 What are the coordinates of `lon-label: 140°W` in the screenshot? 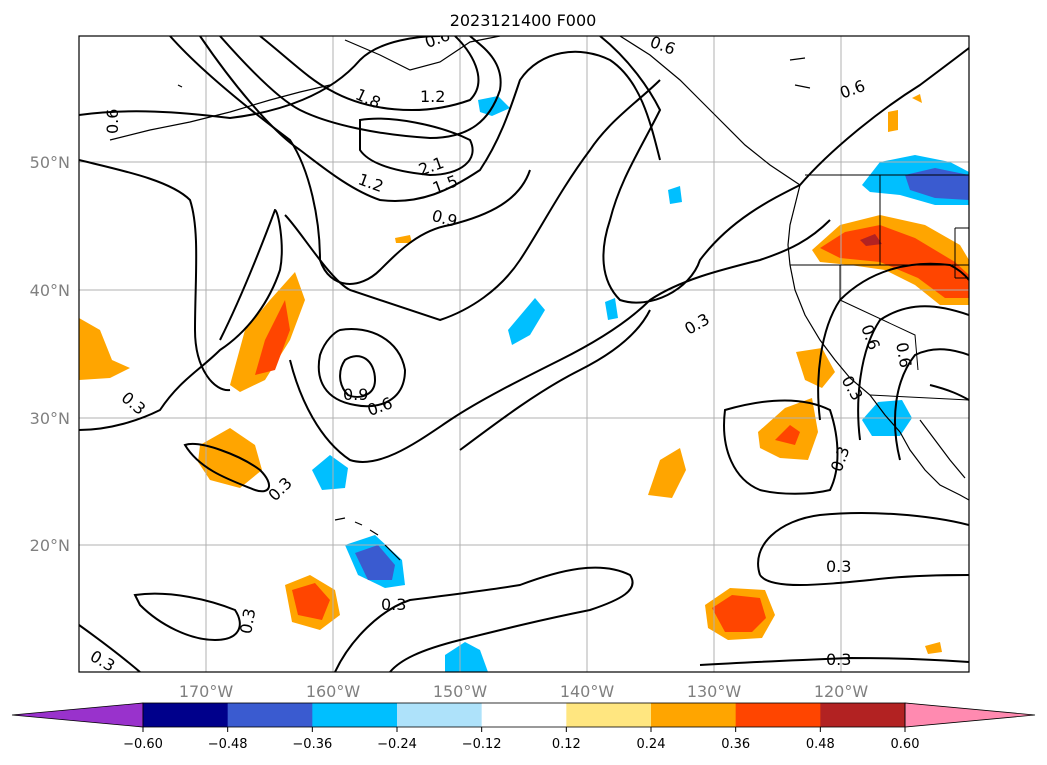 It's located at (587, 691).